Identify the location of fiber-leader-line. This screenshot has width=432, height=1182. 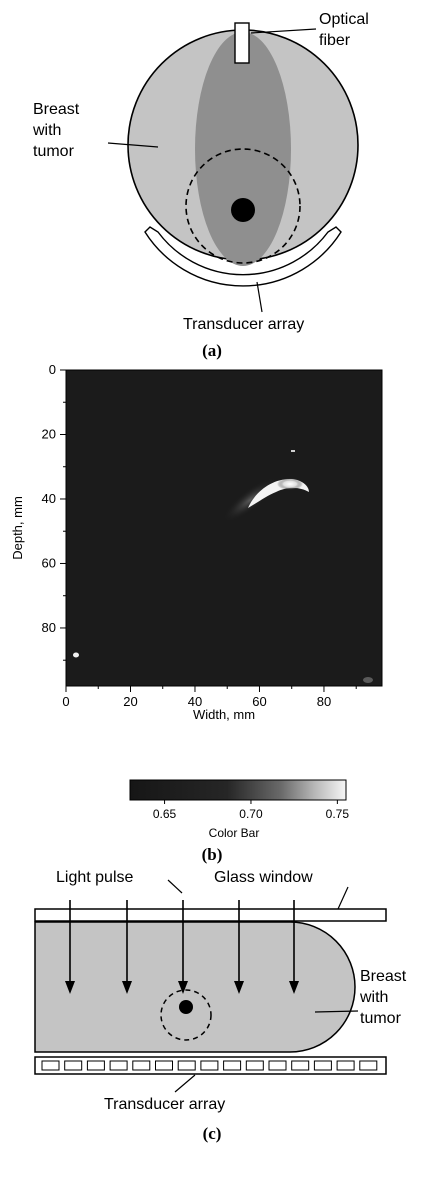
(283, 31).